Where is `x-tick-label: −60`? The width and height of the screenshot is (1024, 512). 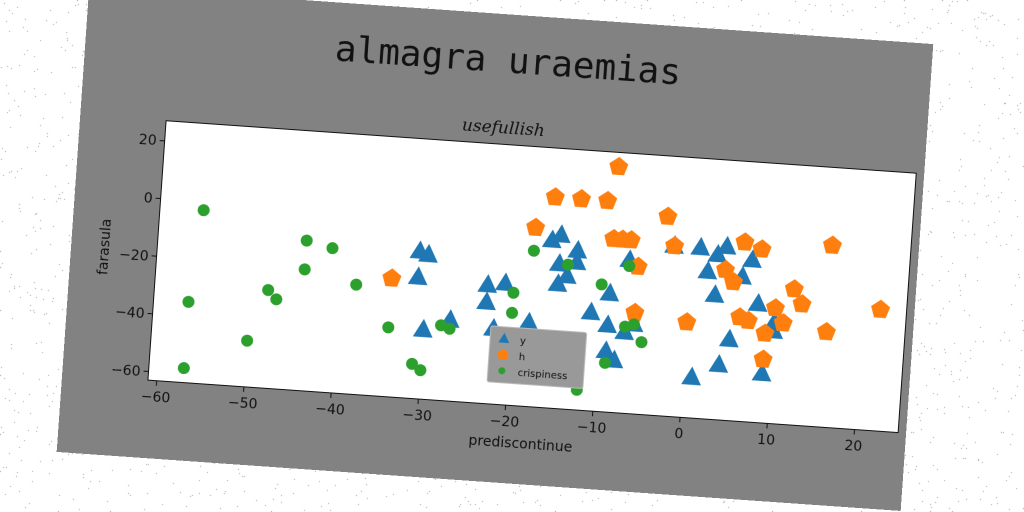 x-tick-label: −60 is located at coordinates (155, 398).